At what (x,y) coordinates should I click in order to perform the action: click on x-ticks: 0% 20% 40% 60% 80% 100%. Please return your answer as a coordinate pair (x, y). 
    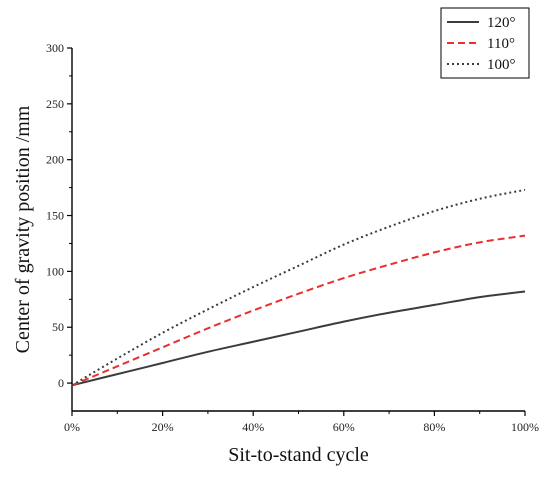
    Looking at the image, I should click on (301, 422).